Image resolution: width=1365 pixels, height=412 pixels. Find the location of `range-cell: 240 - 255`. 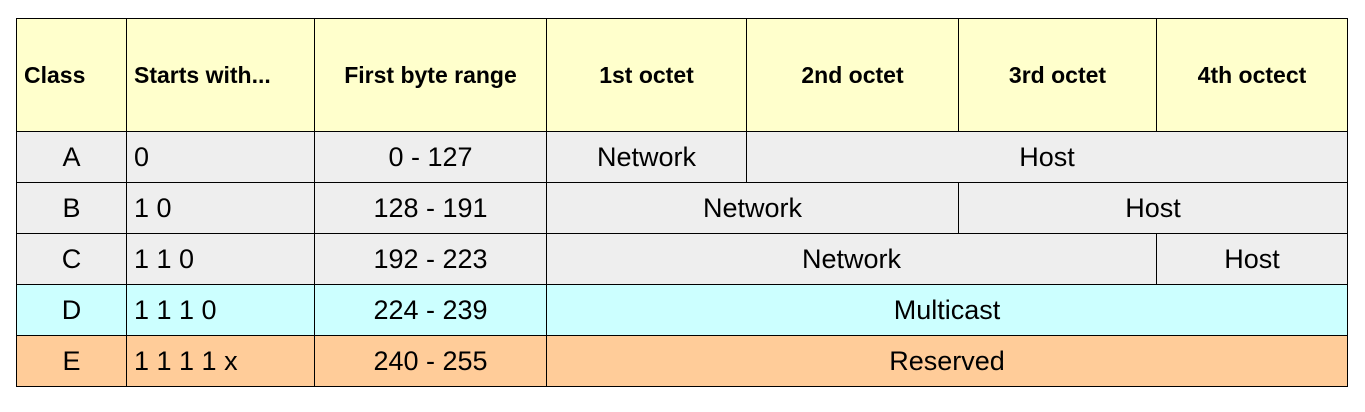

range-cell: 240 - 255 is located at coordinates (430, 361).